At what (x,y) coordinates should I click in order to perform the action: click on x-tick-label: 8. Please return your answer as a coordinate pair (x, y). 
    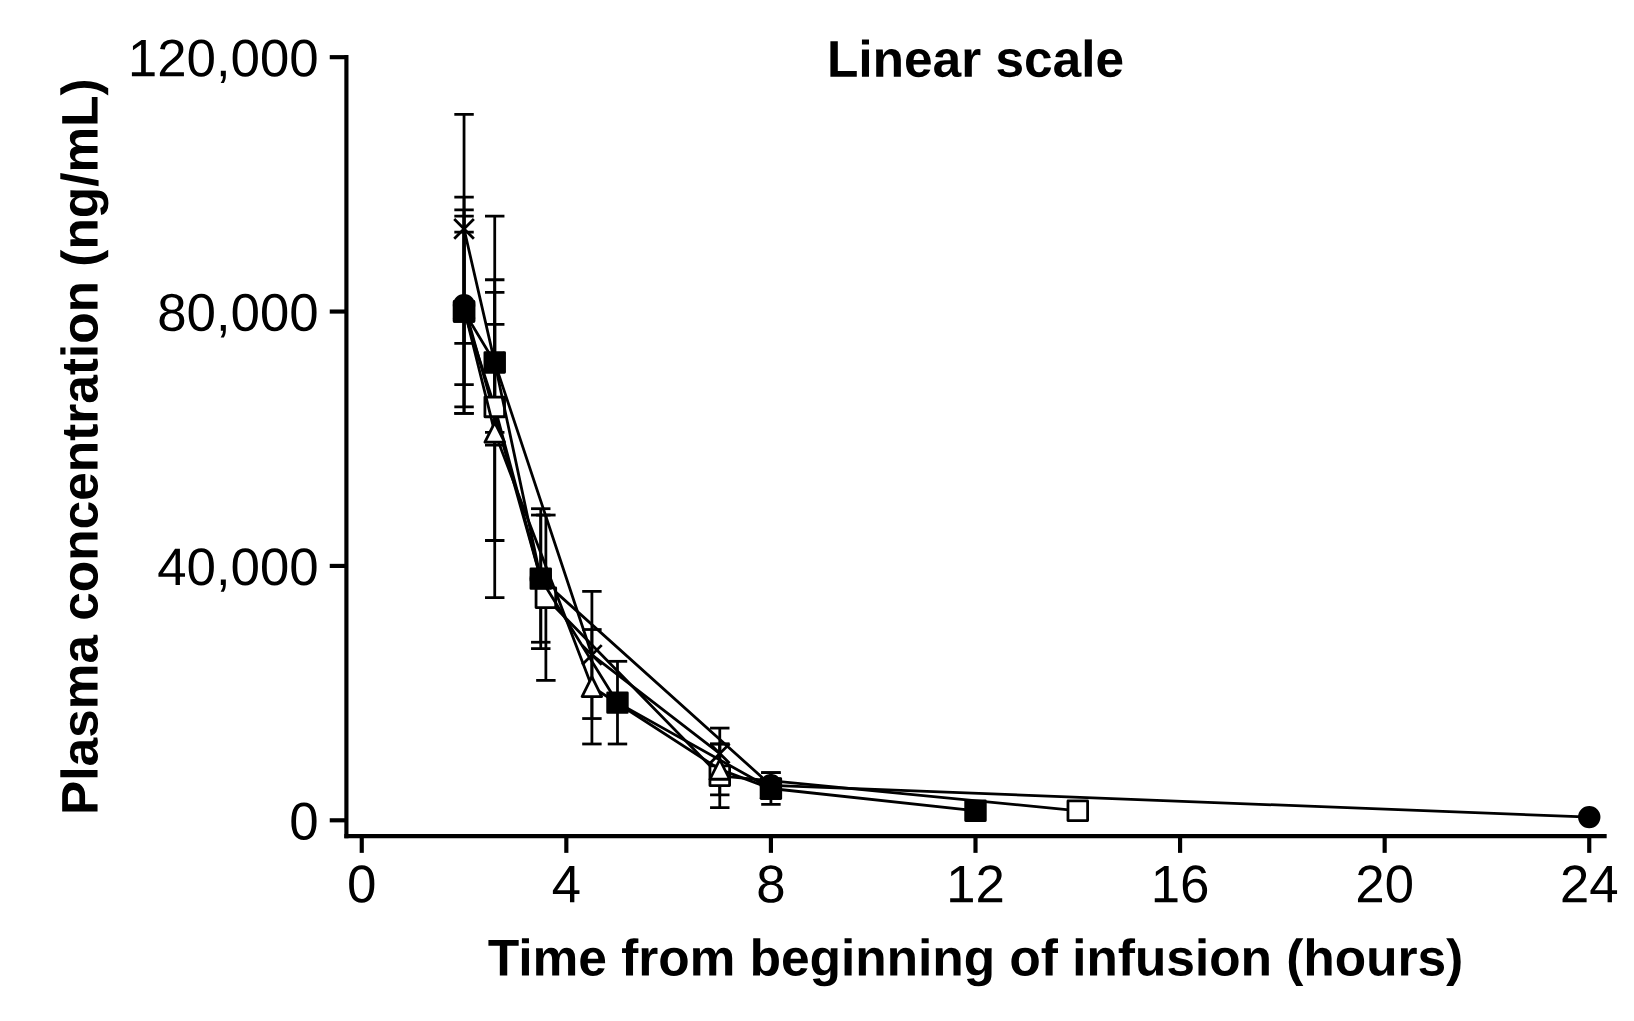
    Looking at the image, I should click on (771, 884).